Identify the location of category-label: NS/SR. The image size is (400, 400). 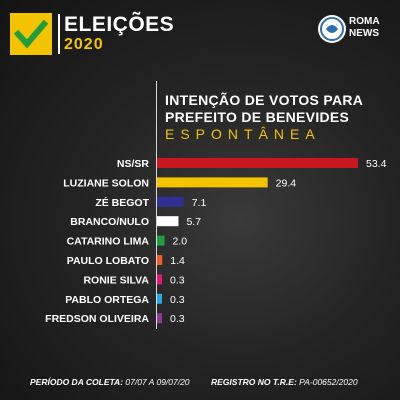
(133, 164).